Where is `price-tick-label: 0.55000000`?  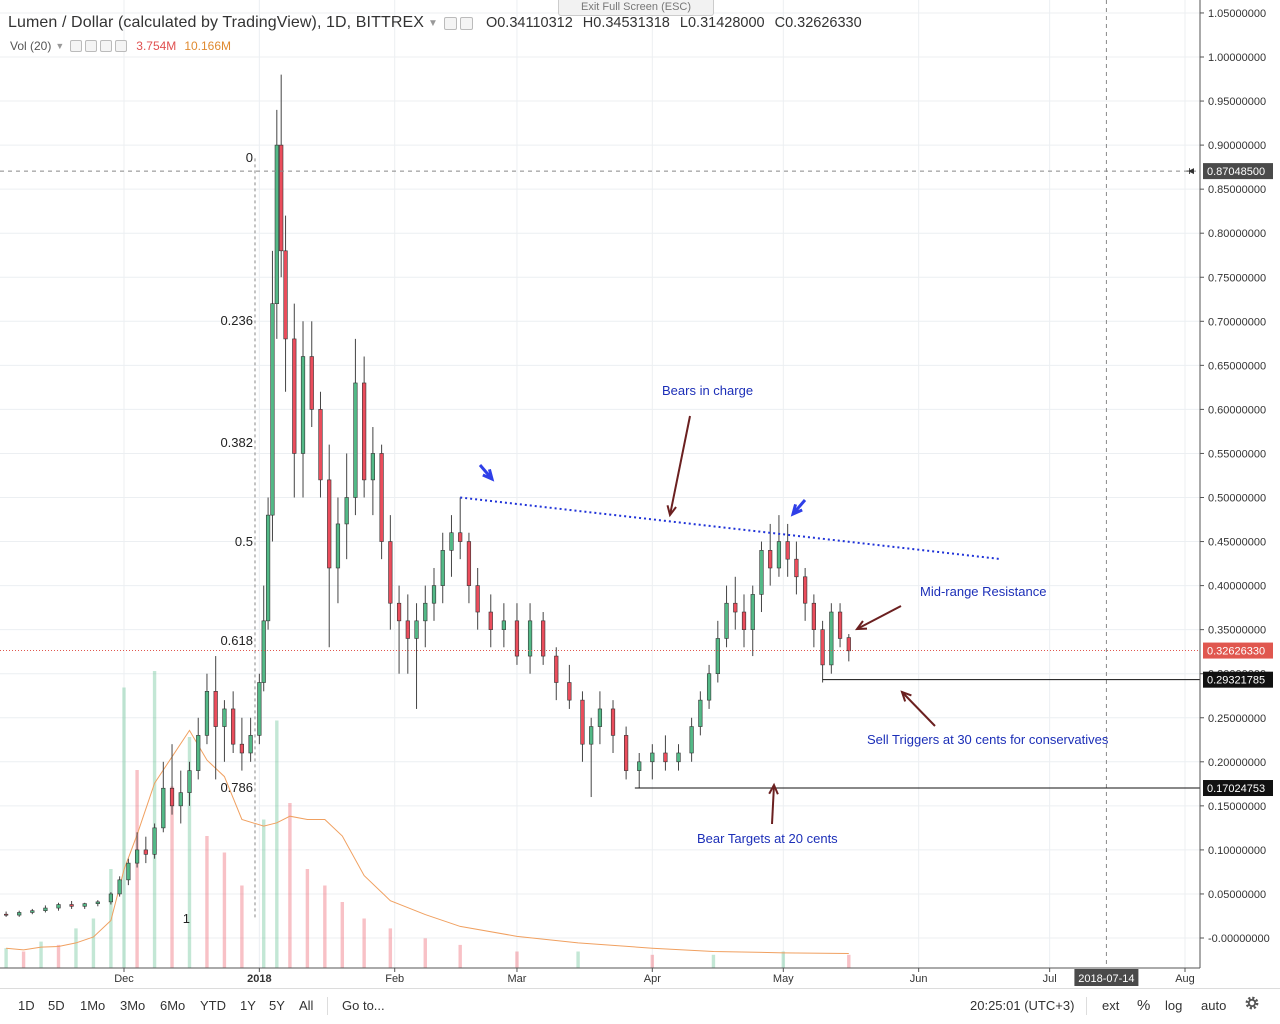
price-tick-label: 0.55000000 is located at coordinates (1237, 454).